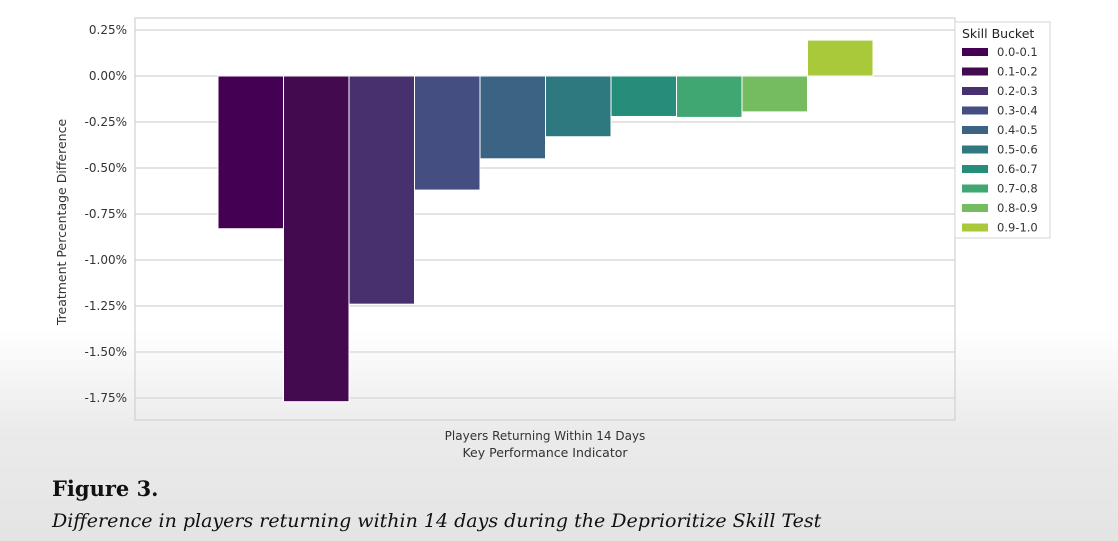 The height and width of the screenshot is (541, 1118). What do you see at coordinates (545, 452) in the screenshot?
I see `x-axis-label: Key Performance Indicator` at bounding box center [545, 452].